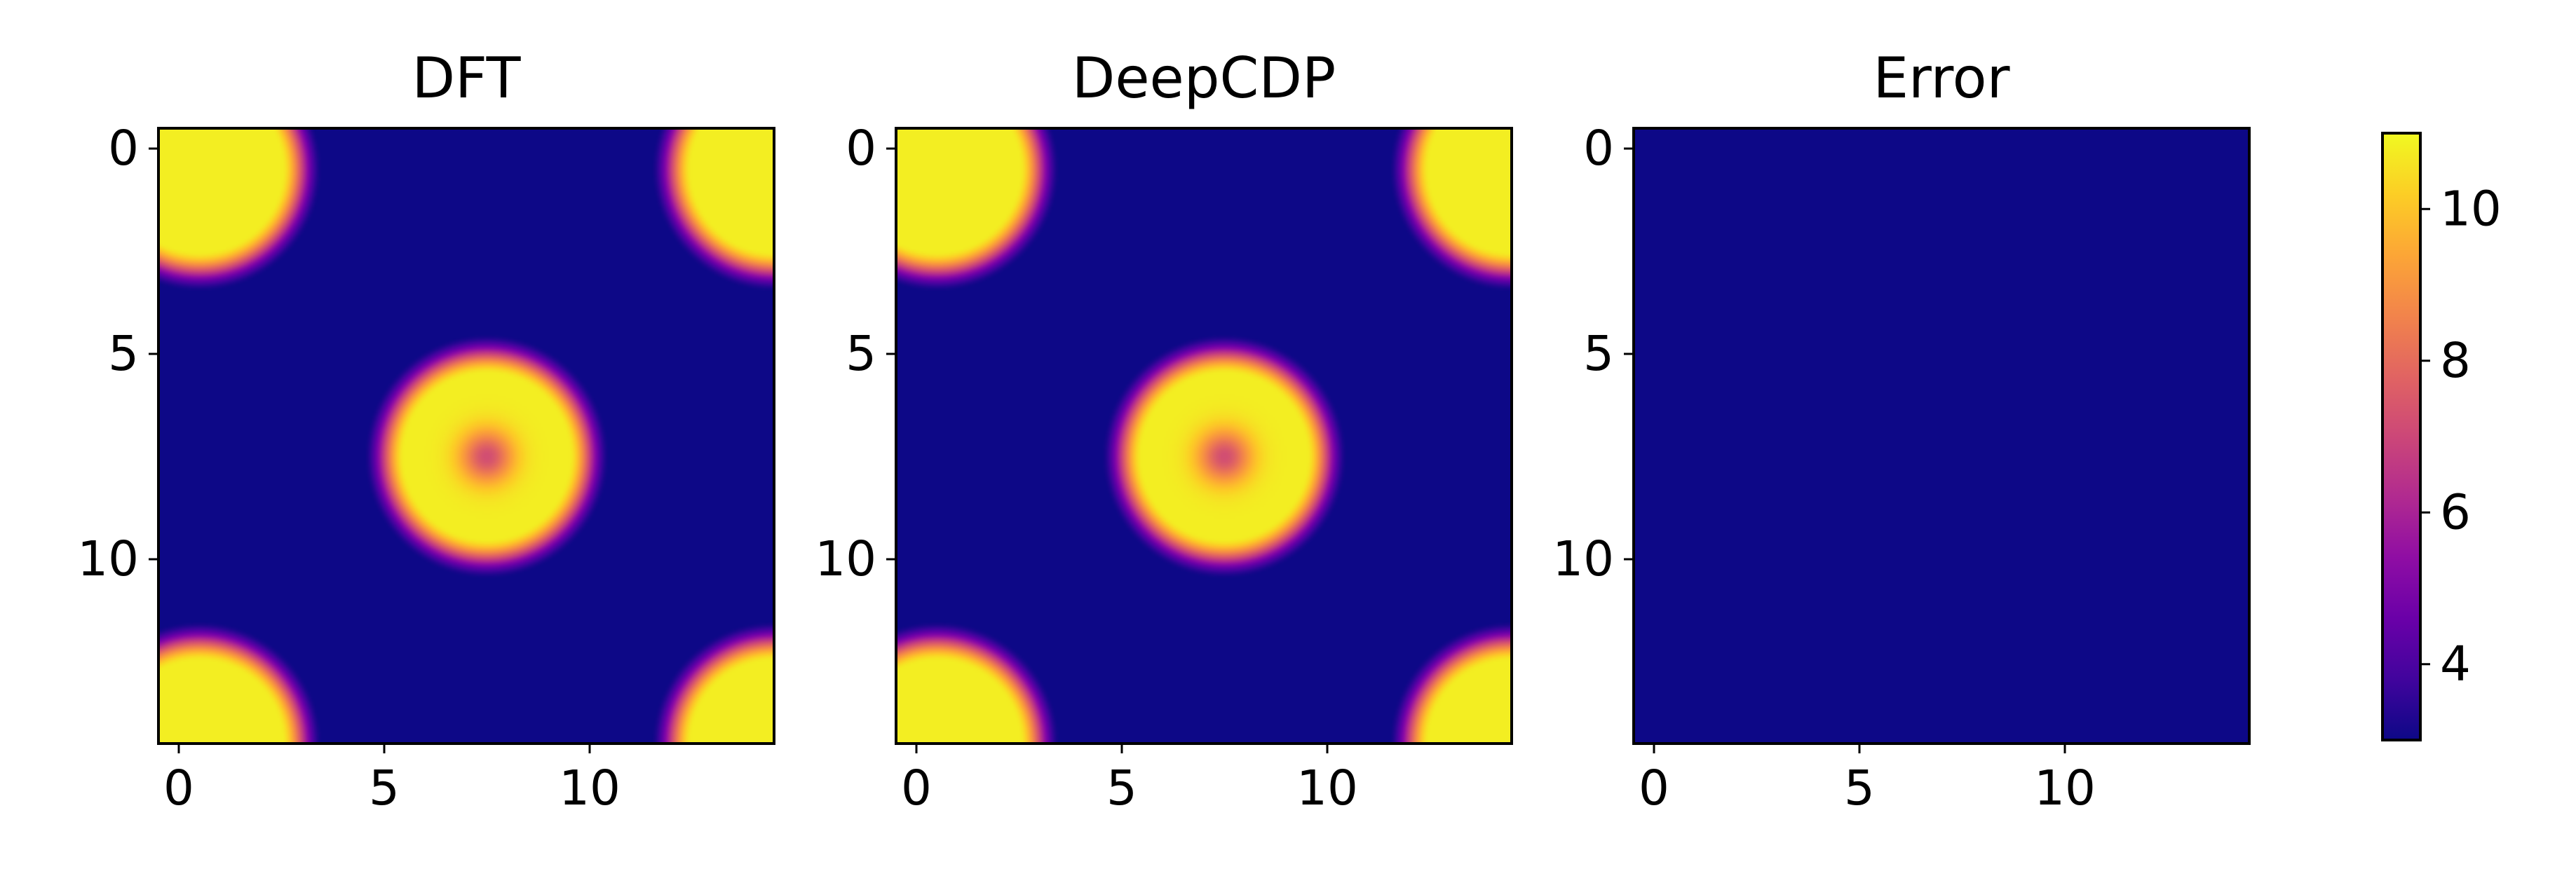 This screenshot has width=2576, height=883. What do you see at coordinates (2441, 436) in the screenshot?
I see `colorbar: 4 6 8 10` at bounding box center [2441, 436].